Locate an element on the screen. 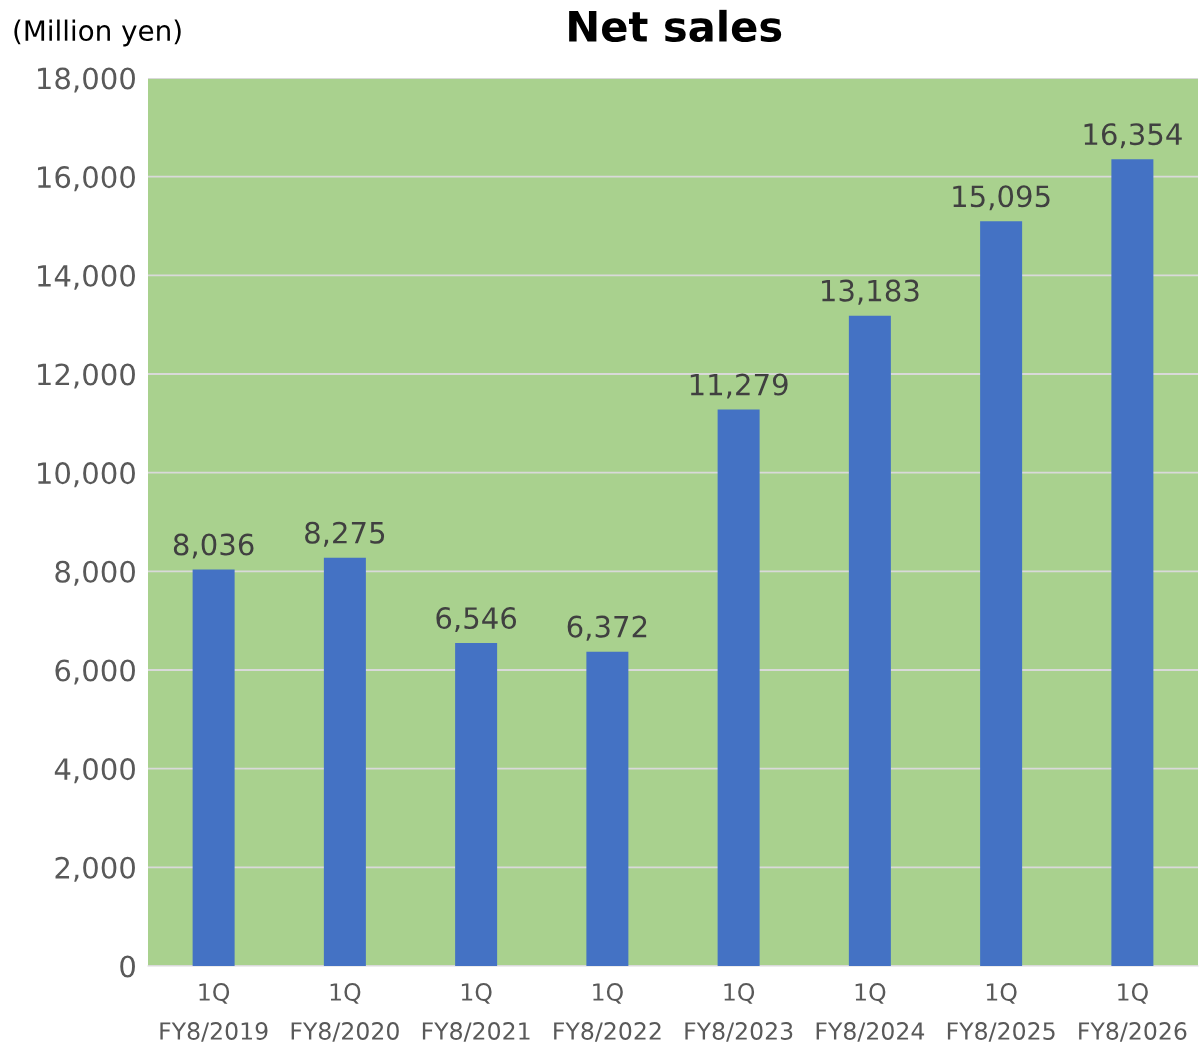 This screenshot has width=1204, height=1050. y-axis-title: (Million yen) is located at coordinates (97, 33).